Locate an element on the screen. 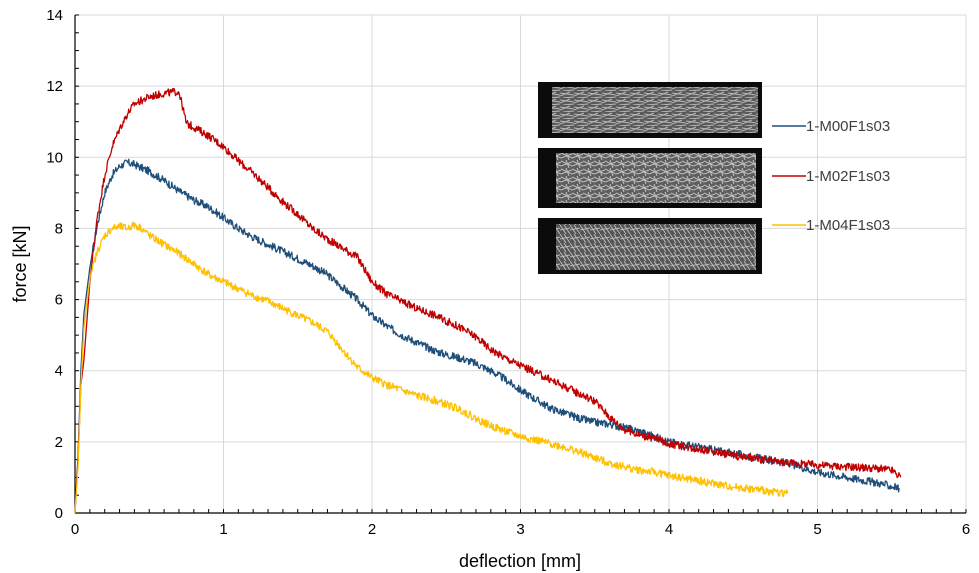 Image resolution: width=979 pixels, height=573 pixels. legend-entry: 1-M00F1s03 is located at coordinates (831, 126).